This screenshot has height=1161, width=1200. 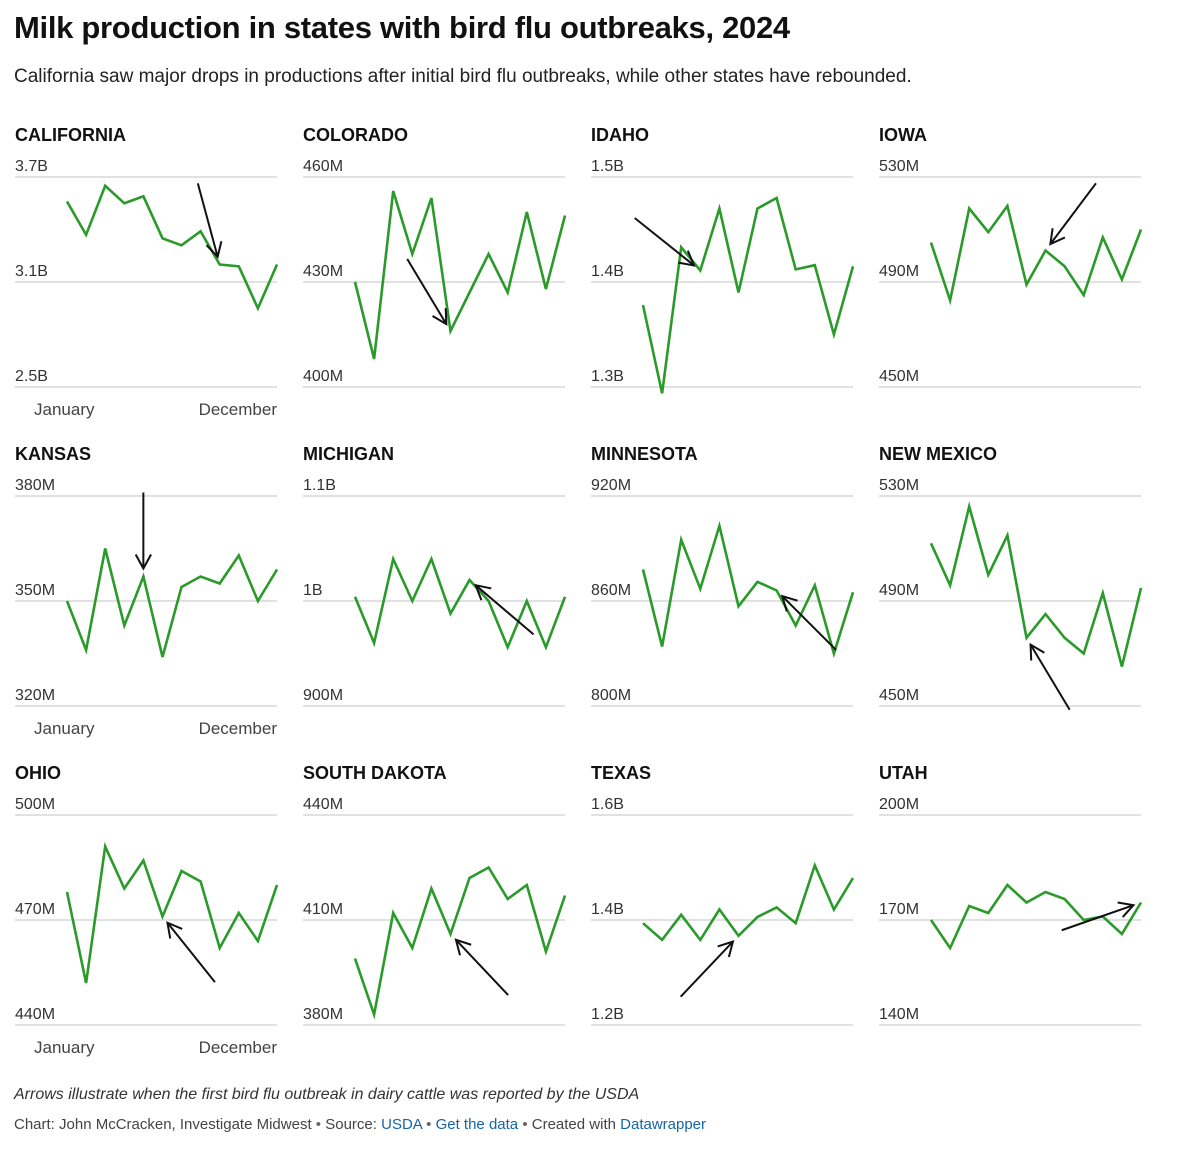 I want to click on michigan-title: MICHIGAN, so click(x=348, y=454).